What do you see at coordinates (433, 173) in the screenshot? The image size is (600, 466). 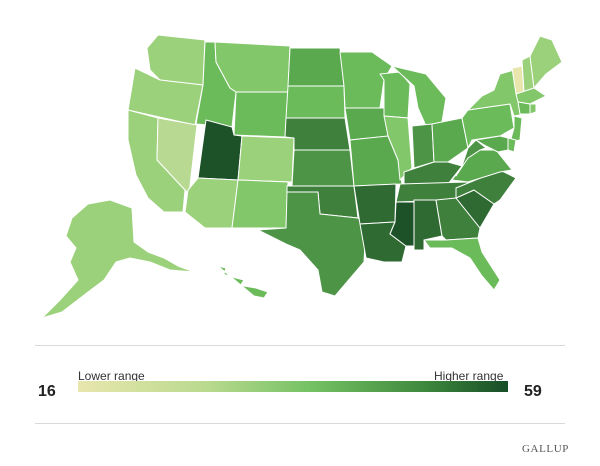 I see `state-KY` at bounding box center [433, 173].